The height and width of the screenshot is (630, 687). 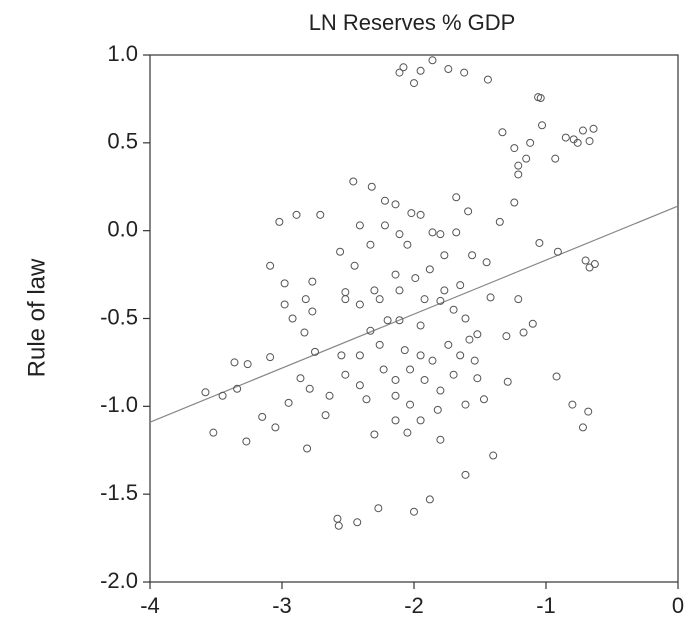 What do you see at coordinates (119, 580) in the screenshot?
I see `y-tick-label: -2.0` at bounding box center [119, 580].